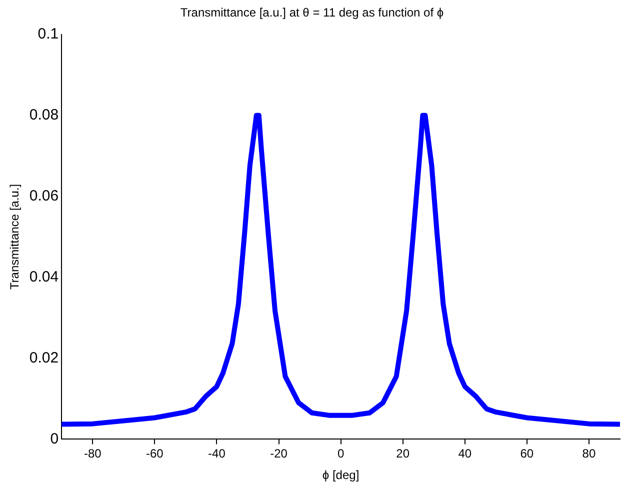 The width and height of the screenshot is (622, 493). I want to click on y-tick-label: 0.04, so click(44, 277).